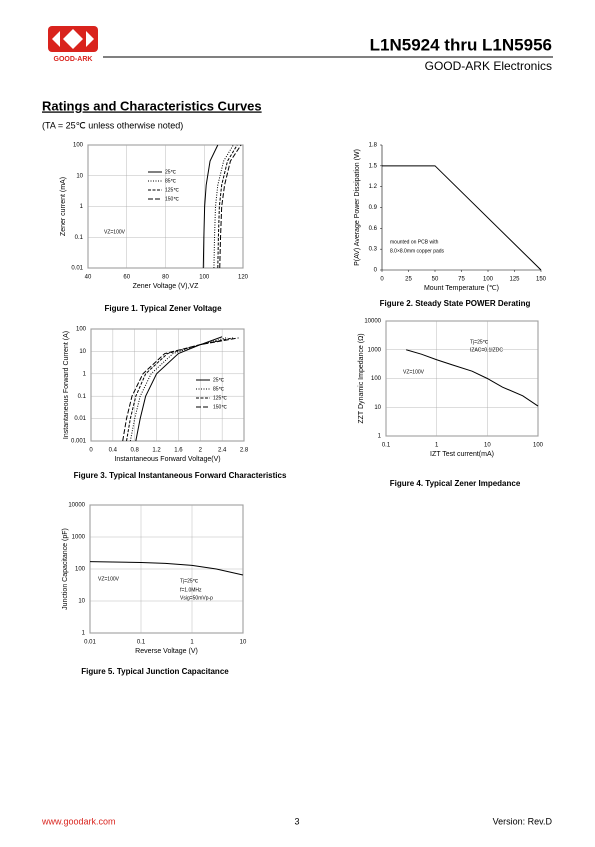  What do you see at coordinates (165, 278) in the screenshot?
I see `x-tick-label: 80` at bounding box center [165, 278].